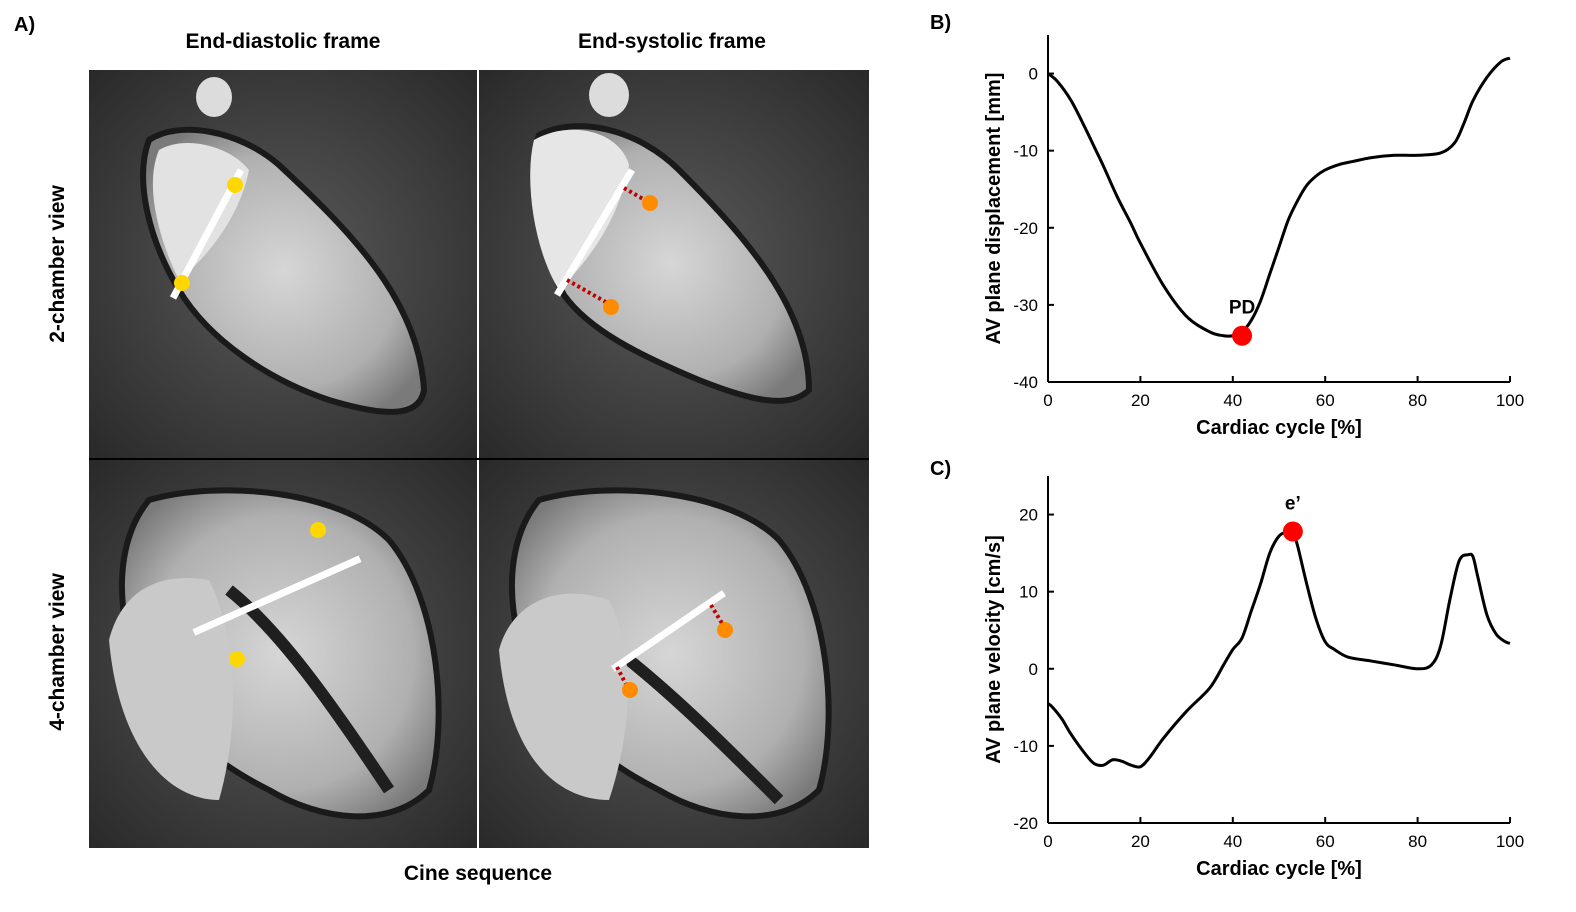  Describe the element at coordinates (994, 209) in the screenshot. I see `y-axis-label: AV plane displacement [mm]` at that location.